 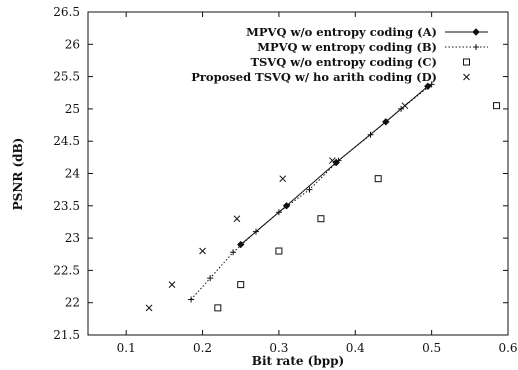 I want to click on legend-item: MPVQ w entropy coding (B), so click(x=372, y=47).